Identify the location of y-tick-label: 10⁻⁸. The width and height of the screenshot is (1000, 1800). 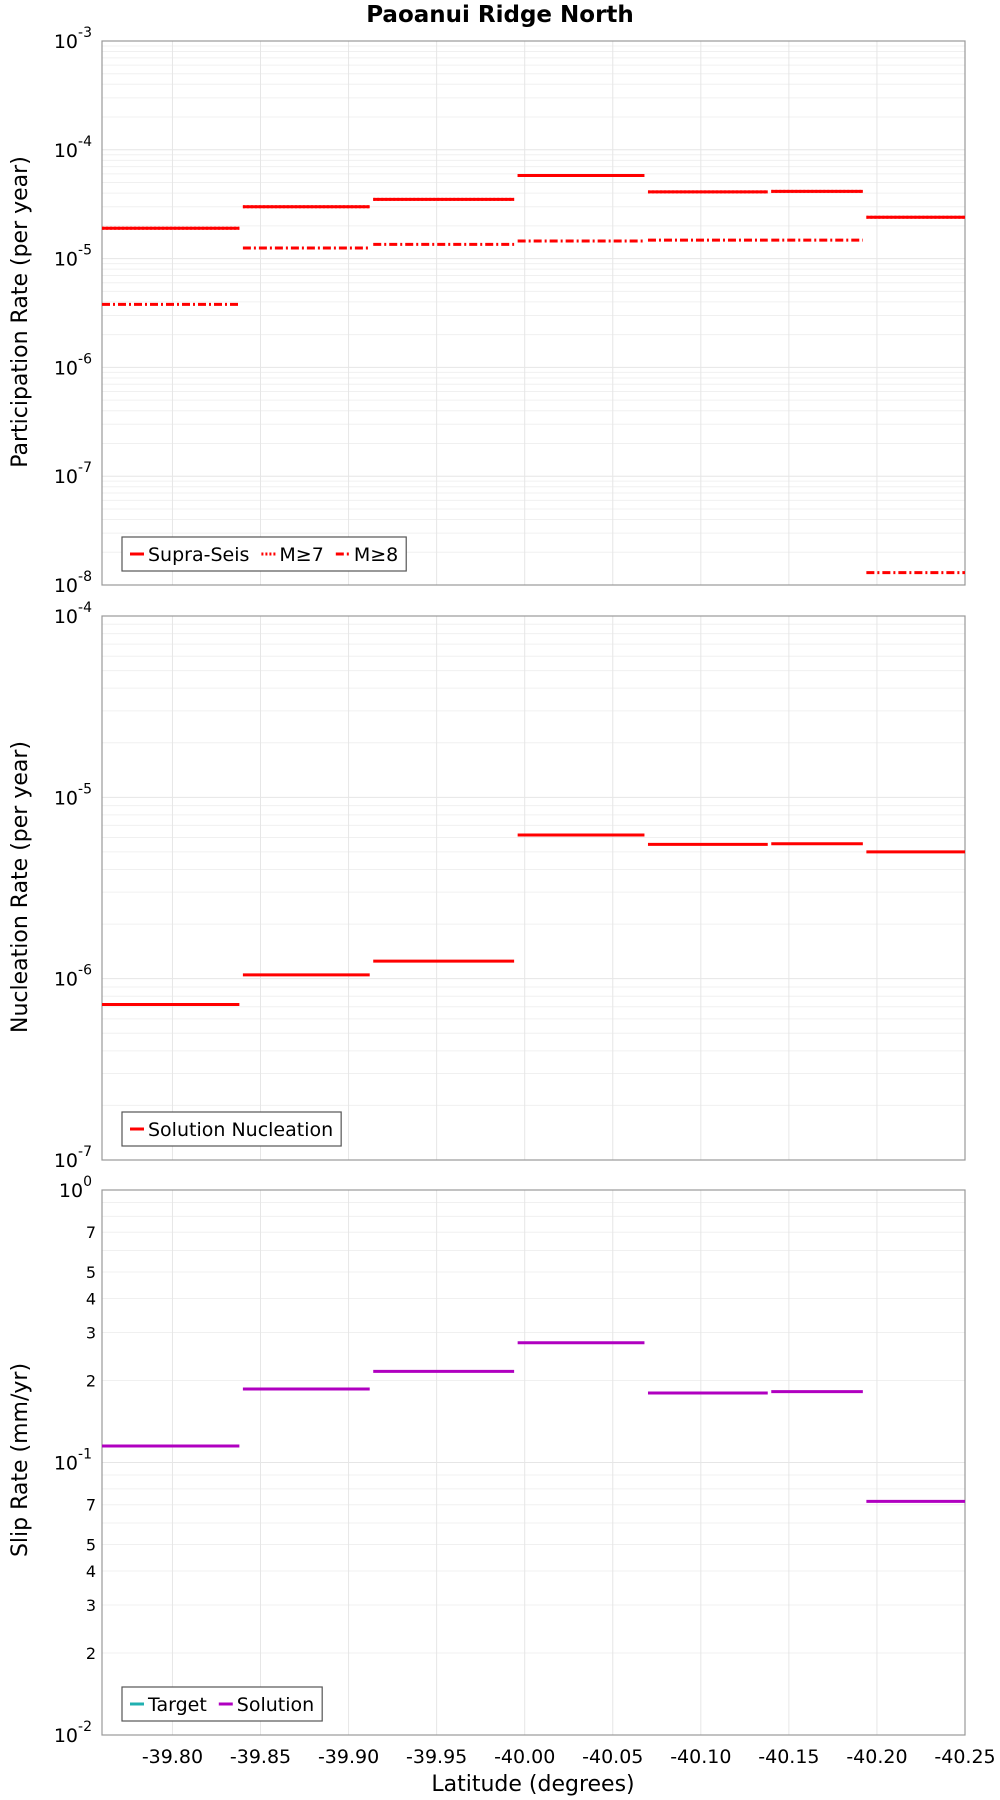
(73, 583).